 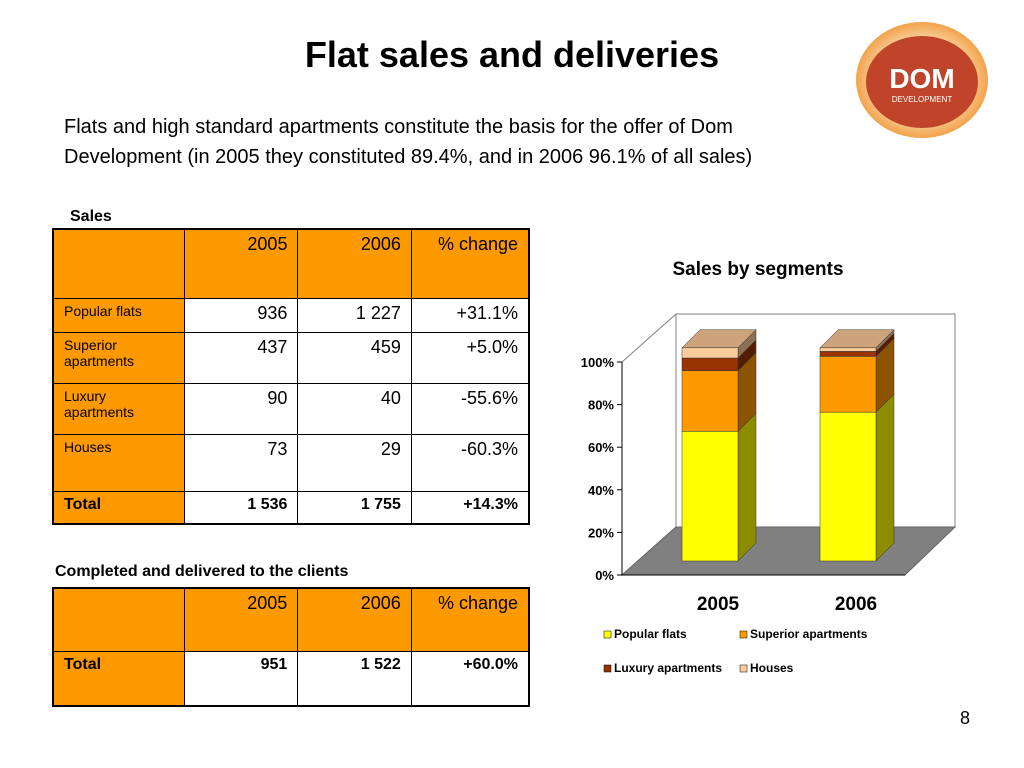 What do you see at coordinates (788, 551) in the screenshot?
I see `floor` at bounding box center [788, 551].